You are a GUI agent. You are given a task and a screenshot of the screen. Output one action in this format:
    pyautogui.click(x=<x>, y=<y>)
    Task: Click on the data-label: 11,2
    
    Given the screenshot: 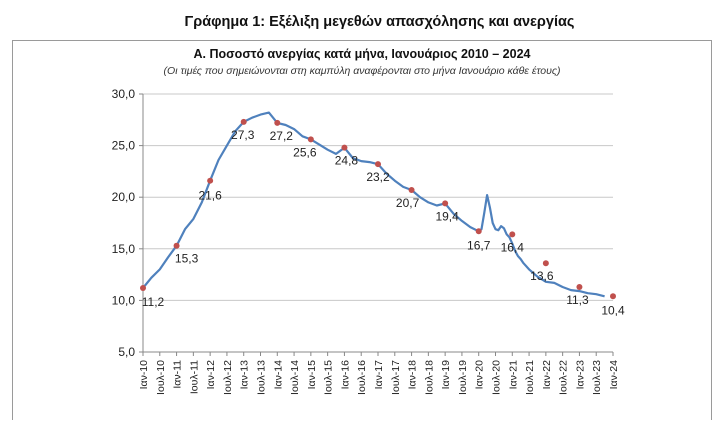 What is the action you would take?
    pyautogui.click(x=153, y=302)
    